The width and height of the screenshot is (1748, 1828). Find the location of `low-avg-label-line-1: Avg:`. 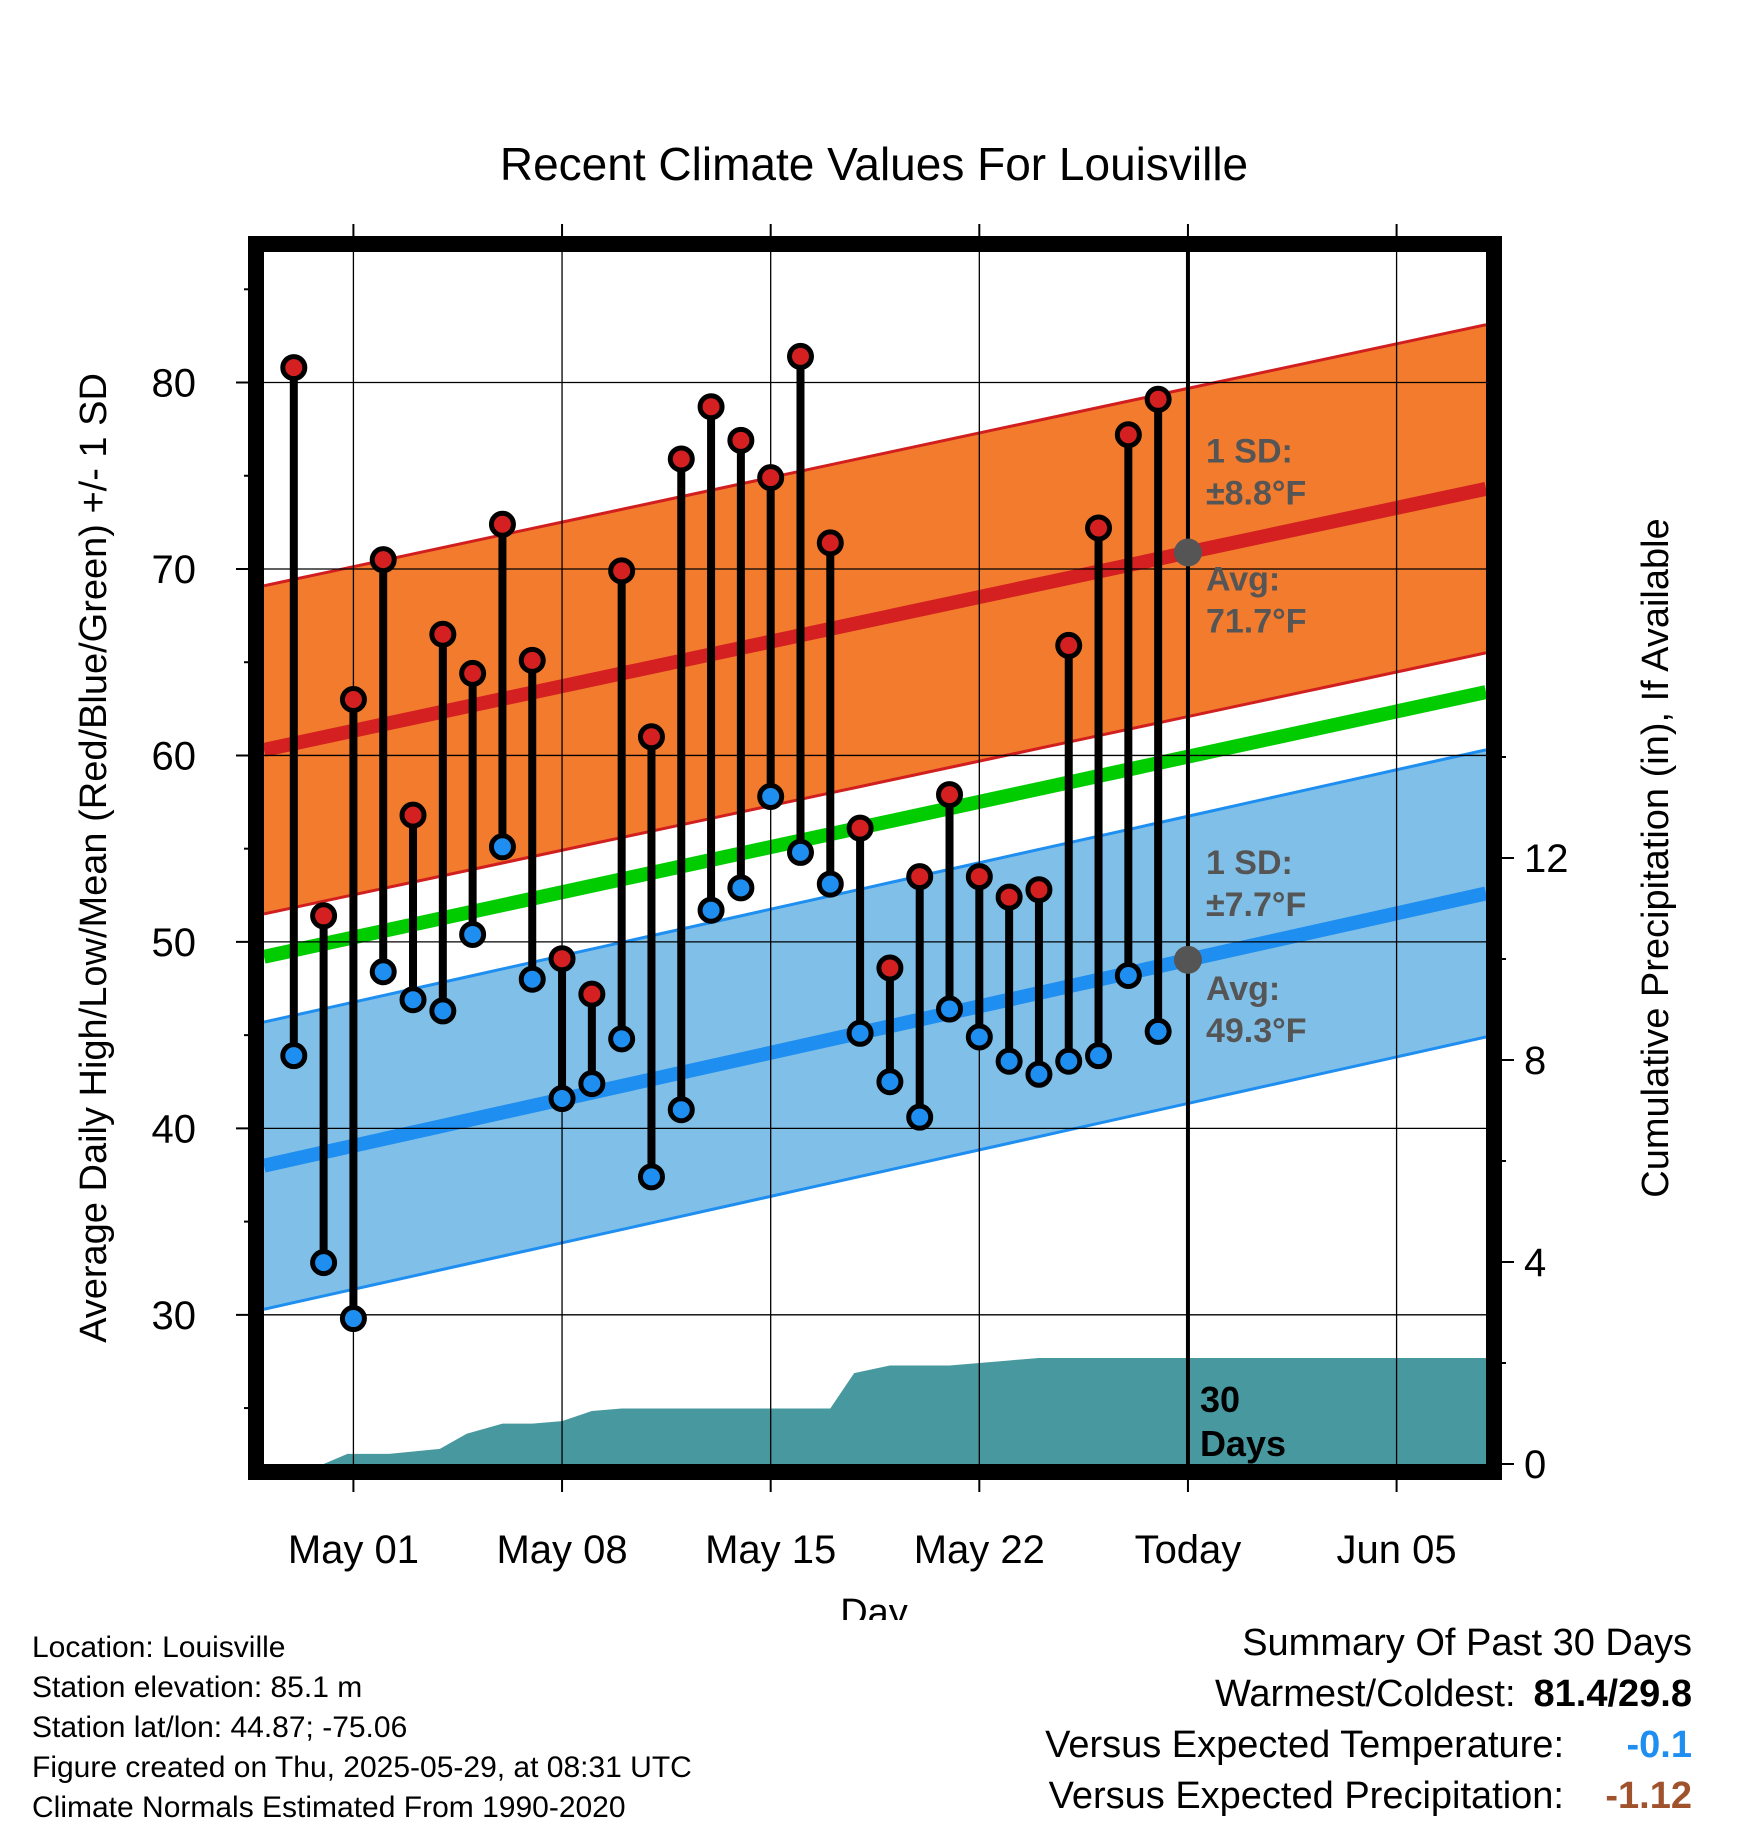

low-avg-label-line-1: Avg: is located at coordinates (1243, 989).